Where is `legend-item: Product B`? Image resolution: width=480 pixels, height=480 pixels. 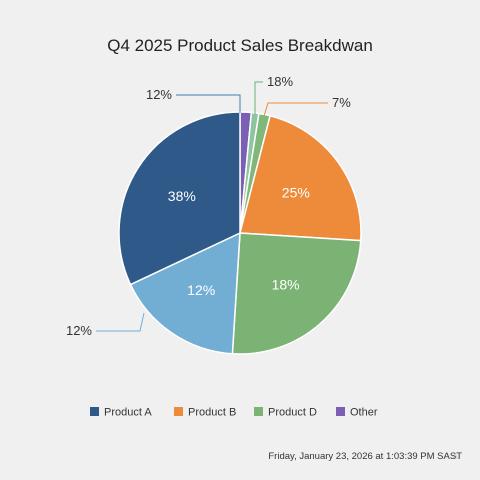
legend-item: Product B is located at coordinates (205, 413).